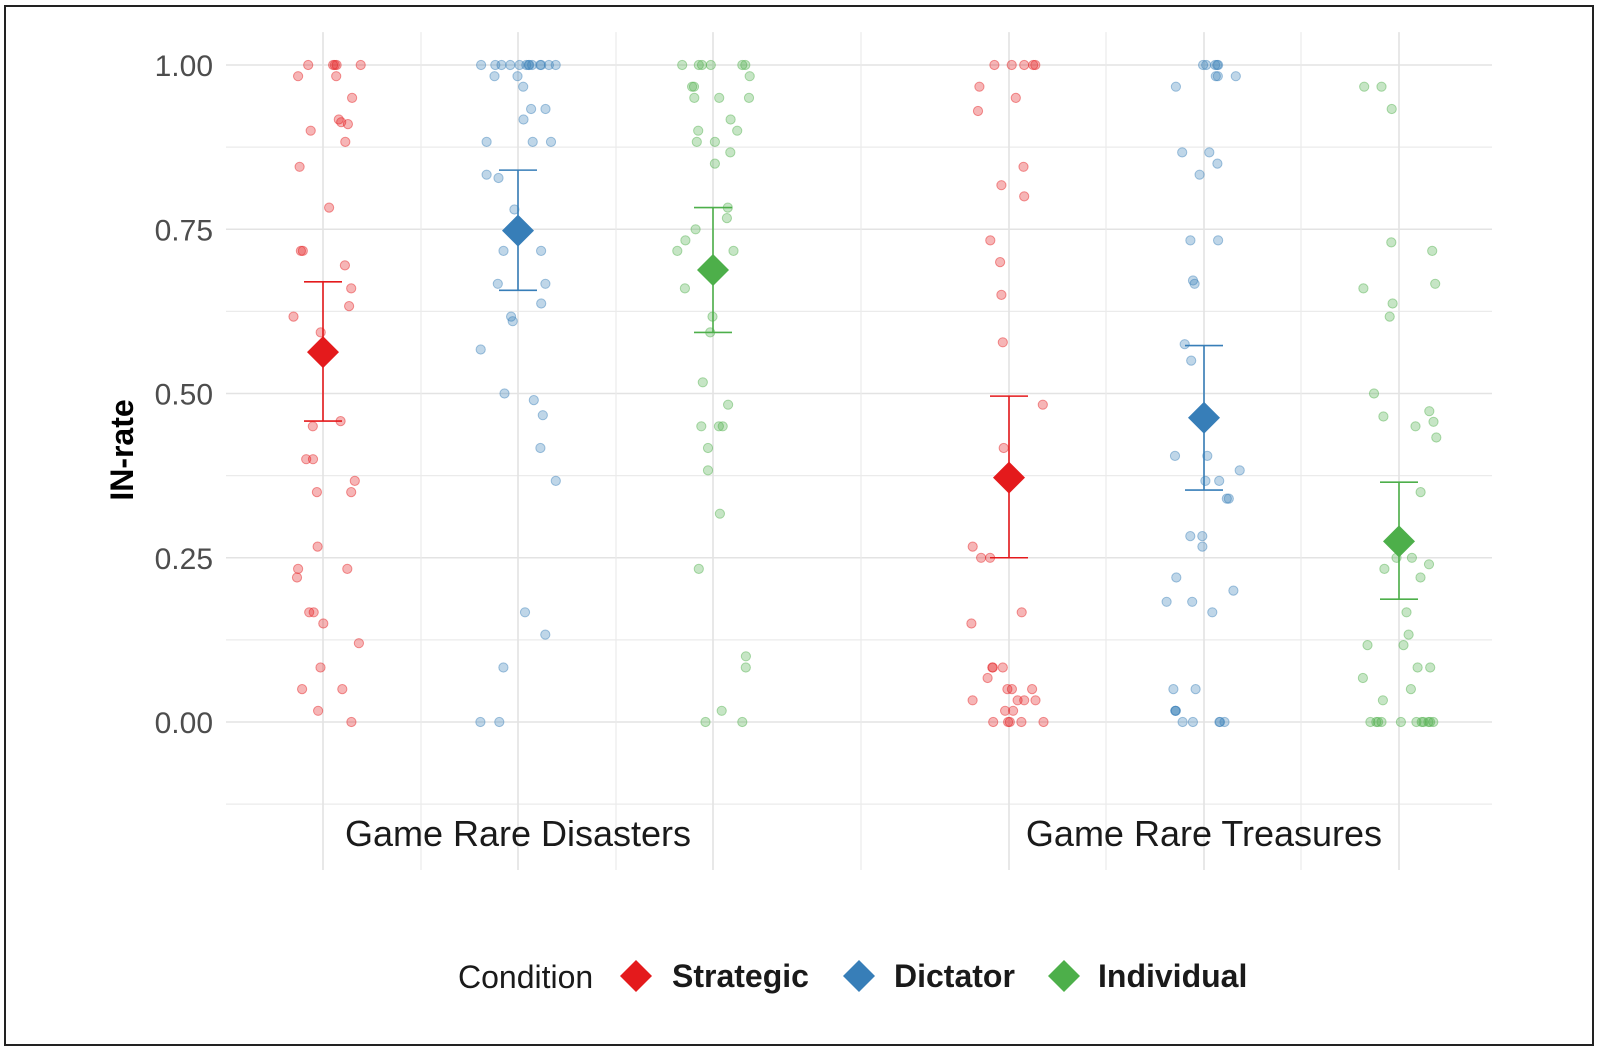 The image size is (1600, 1053). Describe the element at coordinates (954, 976) in the screenshot. I see `legend-item-label: Dictator` at that location.